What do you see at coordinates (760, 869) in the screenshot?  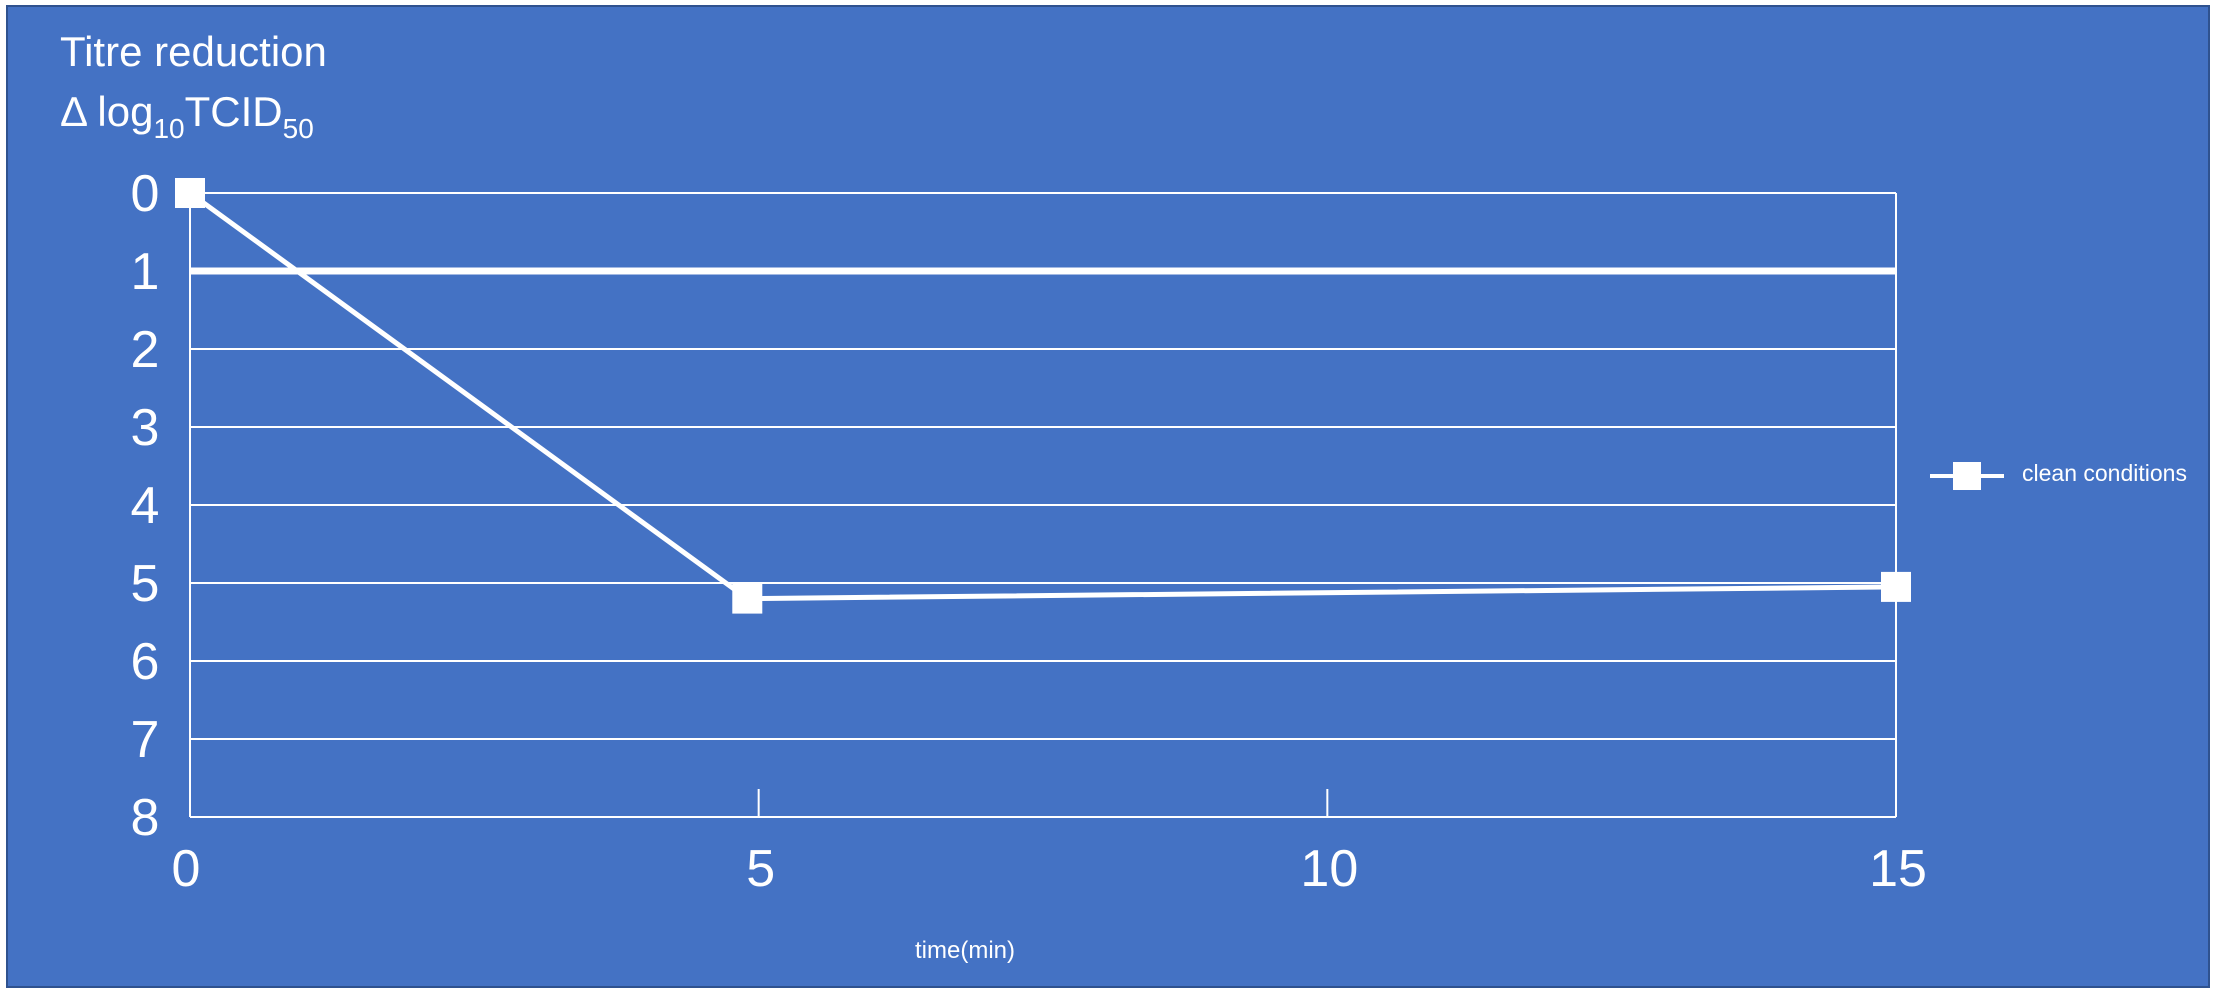 I see `x-tick-label: 5` at bounding box center [760, 869].